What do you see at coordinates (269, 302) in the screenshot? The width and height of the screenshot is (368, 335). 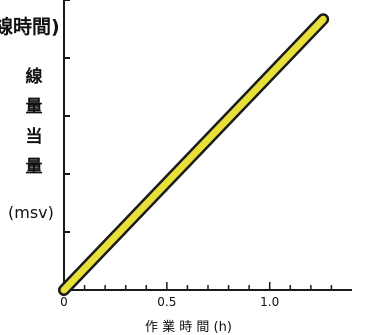 I see `x-tick-label: 1.0` at bounding box center [269, 302].